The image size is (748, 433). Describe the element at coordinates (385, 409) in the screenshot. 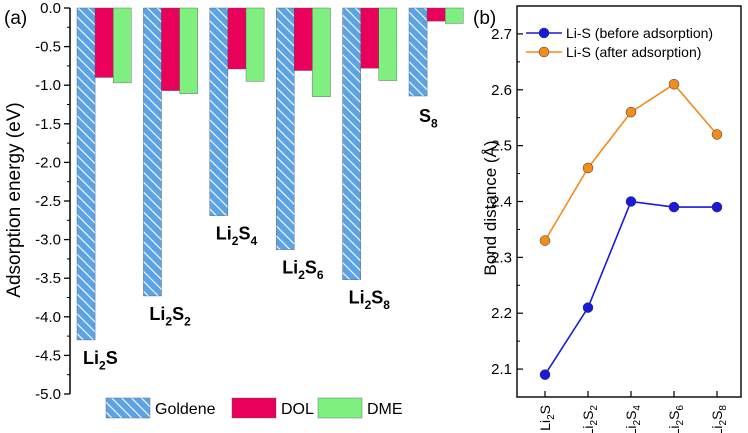

I see `legend-label-dme: DME` at that location.